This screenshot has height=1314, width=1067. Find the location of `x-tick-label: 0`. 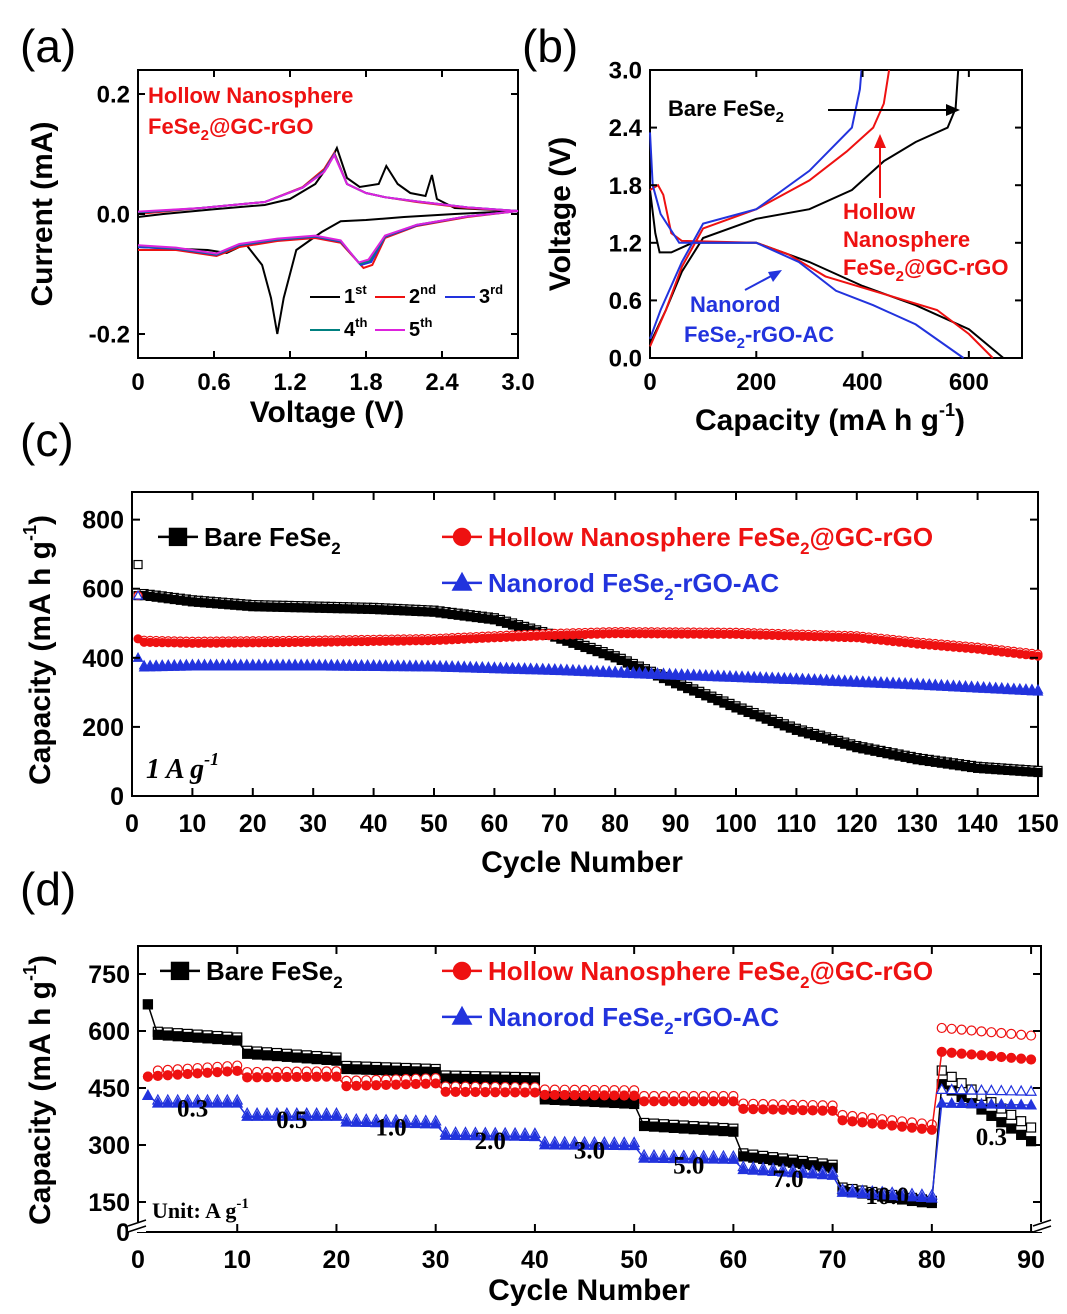

x-tick-label: 0 is located at coordinates (138, 1260).